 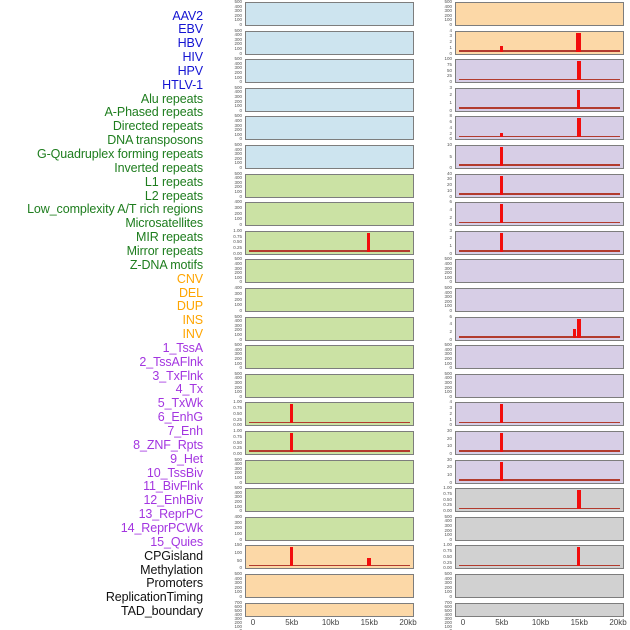 I want to click on y-tick-label: 4, so click(x=450, y=324).